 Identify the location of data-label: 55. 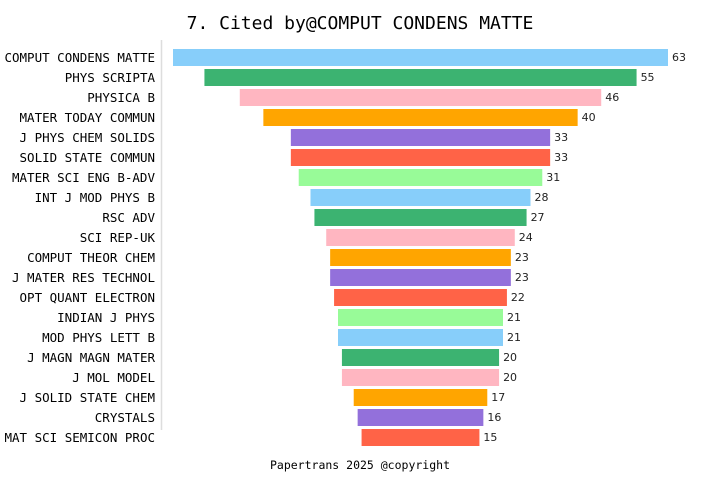
(648, 77).